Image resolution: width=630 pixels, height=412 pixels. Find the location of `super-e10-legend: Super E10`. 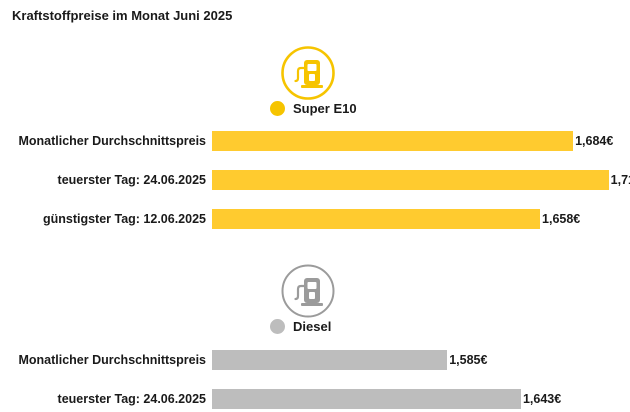

super-e10-legend: Super E10 is located at coordinates (313, 108).